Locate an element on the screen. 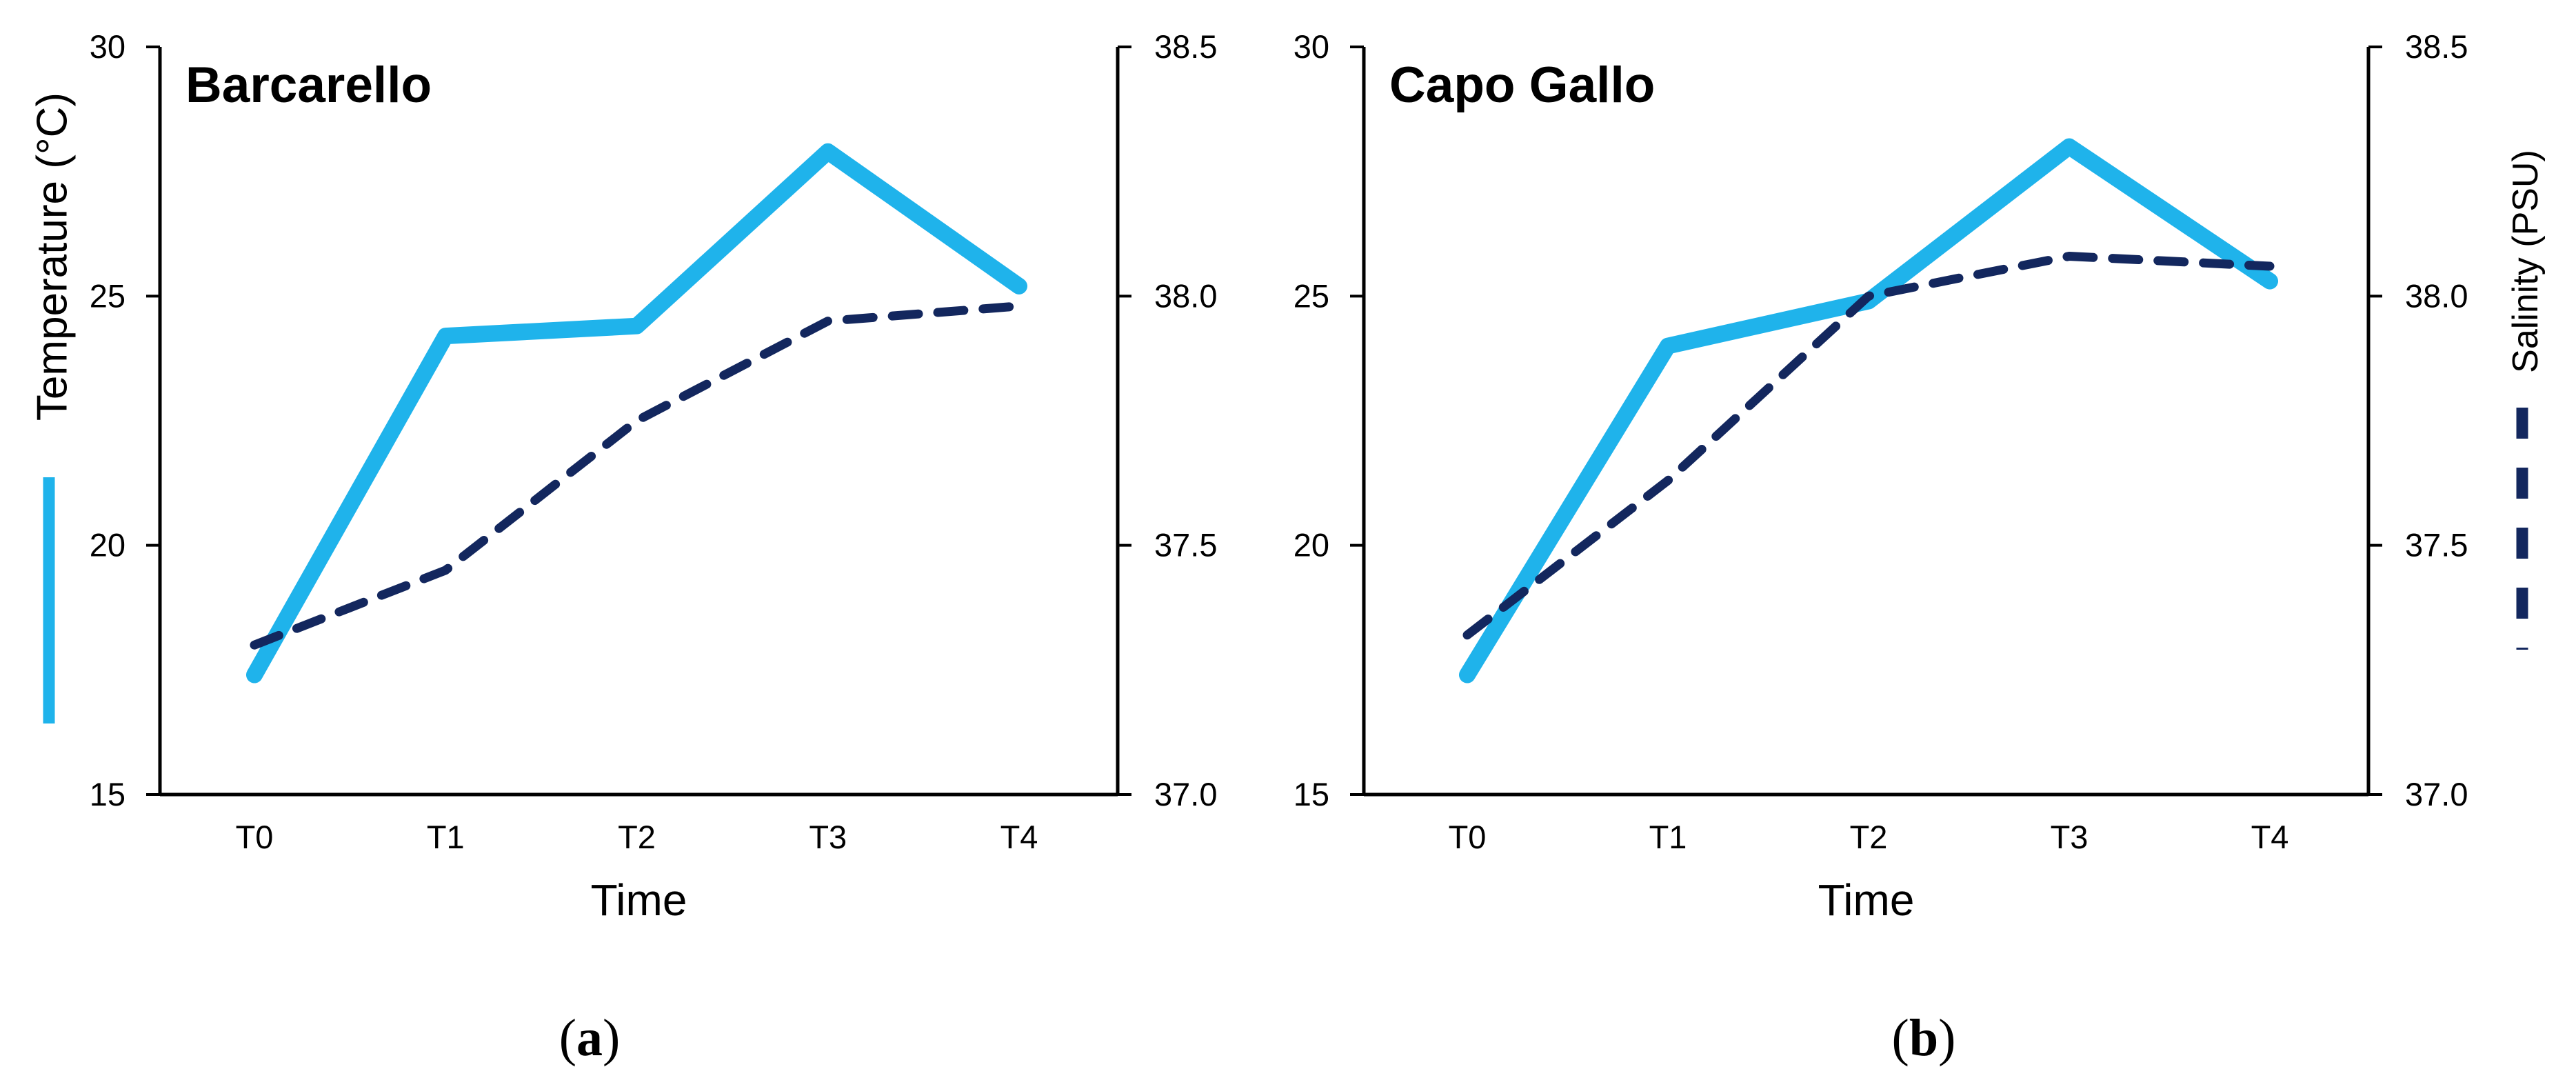 The image size is (2576, 1078). panel-a-right-tick-0: 38.5 is located at coordinates (1185, 47).